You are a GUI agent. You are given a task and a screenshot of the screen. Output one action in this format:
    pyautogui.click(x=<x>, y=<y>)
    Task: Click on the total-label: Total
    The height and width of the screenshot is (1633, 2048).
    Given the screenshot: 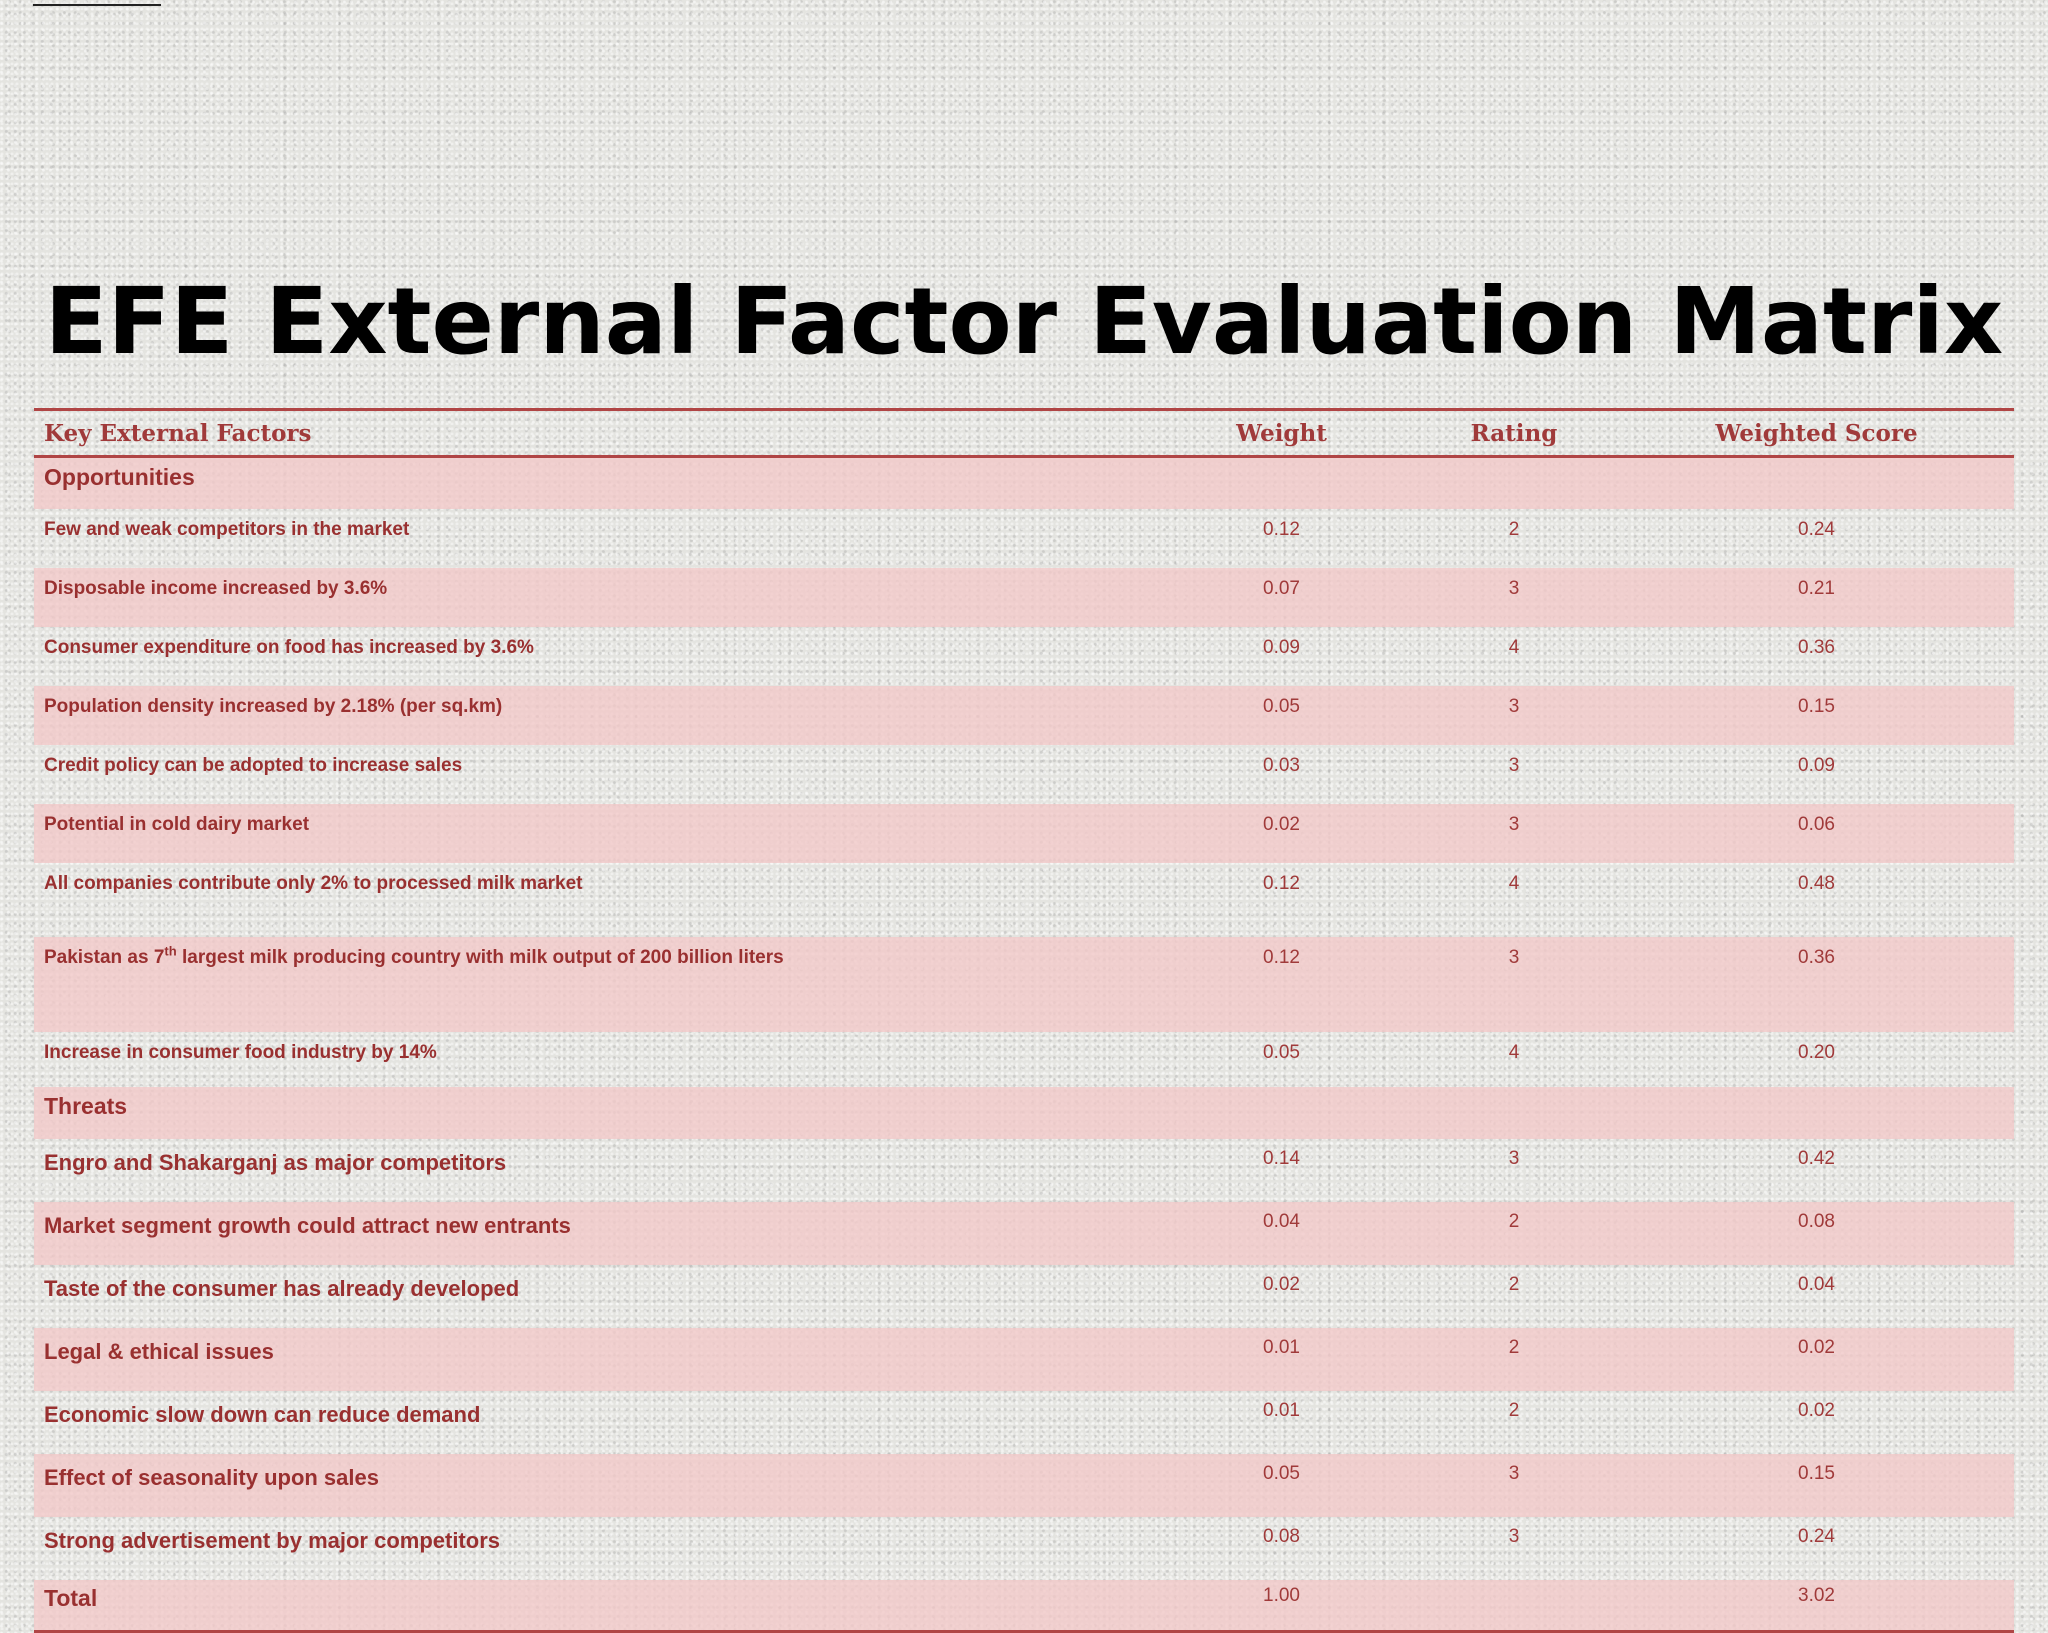 What is the action you would take?
    pyautogui.click(x=594, y=1605)
    